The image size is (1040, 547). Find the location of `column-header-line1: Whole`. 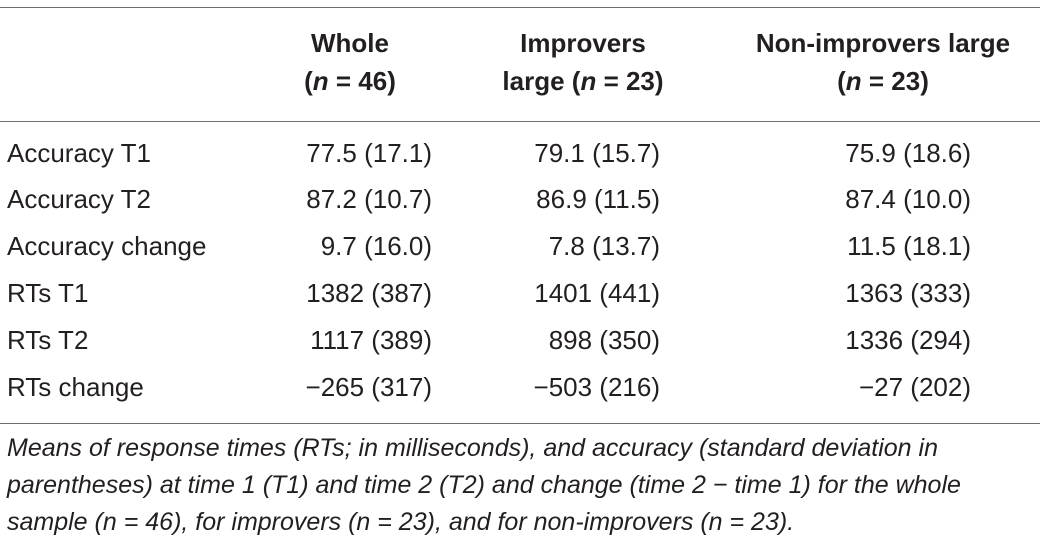

column-header-line1: Whole is located at coordinates (350, 43).